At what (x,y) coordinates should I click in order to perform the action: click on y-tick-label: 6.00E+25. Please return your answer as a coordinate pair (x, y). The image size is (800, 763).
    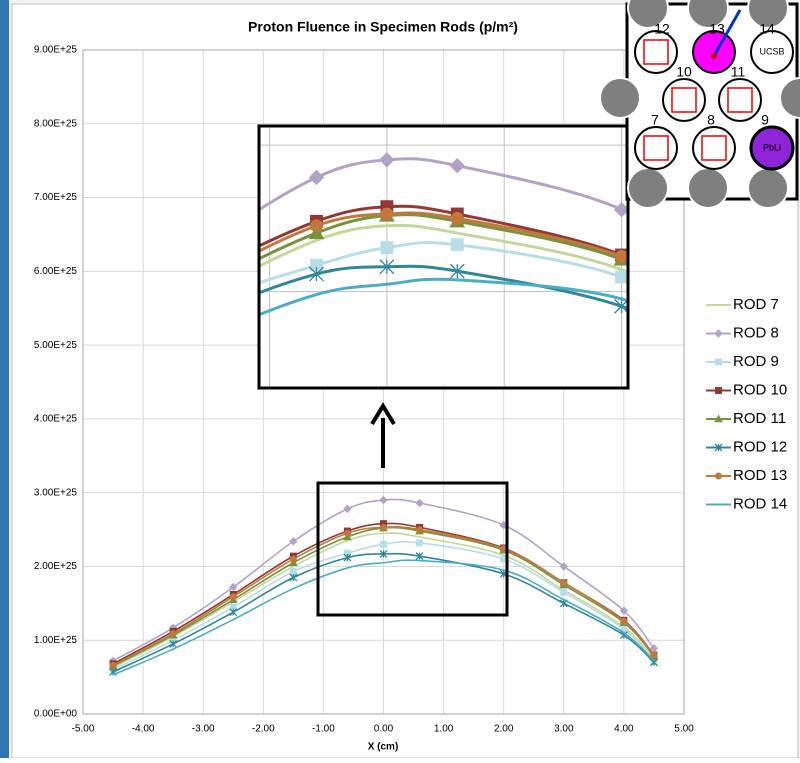
    Looking at the image, I should click on (56, 271).